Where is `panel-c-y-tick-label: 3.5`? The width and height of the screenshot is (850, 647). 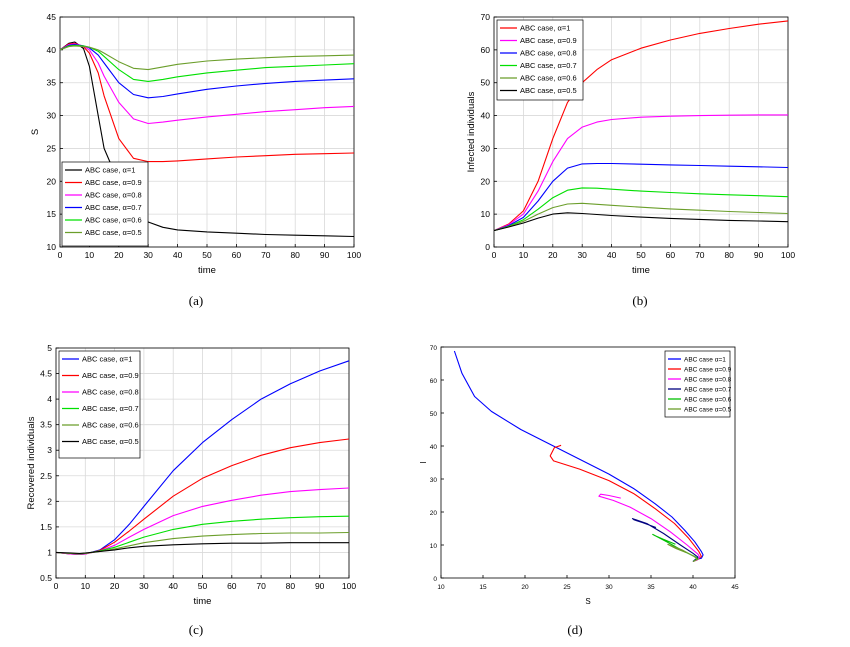
panel-c-y-tick-label: 3.5 is located at coordinates (46, 425).